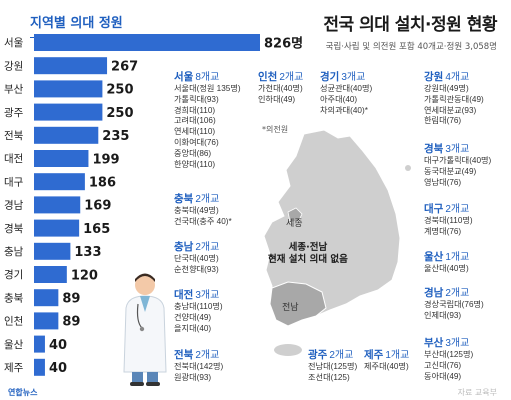 Image resolution: width=511 pixels, height=400 pixels. What do you see at coordinates (288, 350) in the screenshot?
I see `map-jeju` at bounding box center [288, 350].